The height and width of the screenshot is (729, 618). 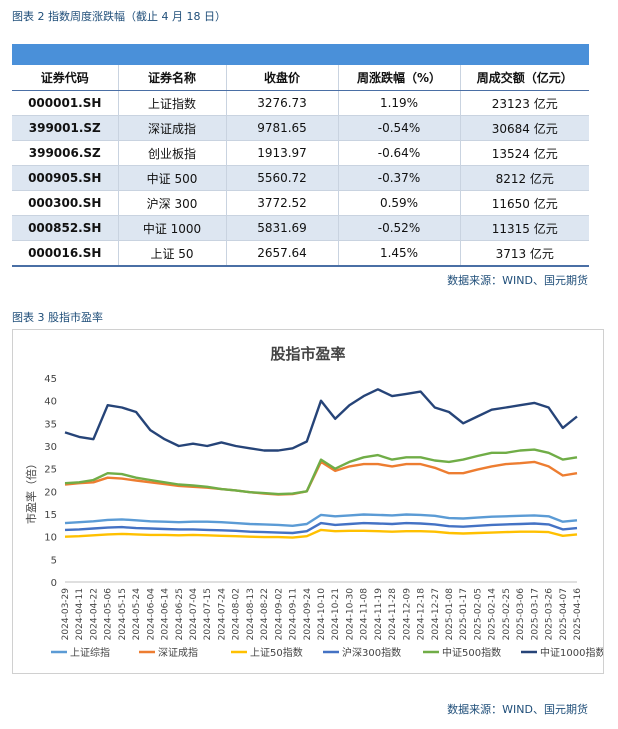 I want to click on cell-turnover: 8212 亿元, so click(x=524, y=178).